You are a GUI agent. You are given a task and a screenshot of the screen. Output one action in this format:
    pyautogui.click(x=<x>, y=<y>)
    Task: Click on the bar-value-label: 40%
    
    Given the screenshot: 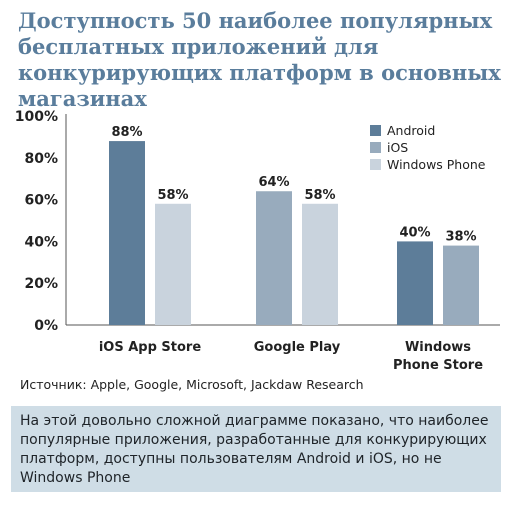 What is the action you would take?
    pyautogui.click(x=414, y=232)
    